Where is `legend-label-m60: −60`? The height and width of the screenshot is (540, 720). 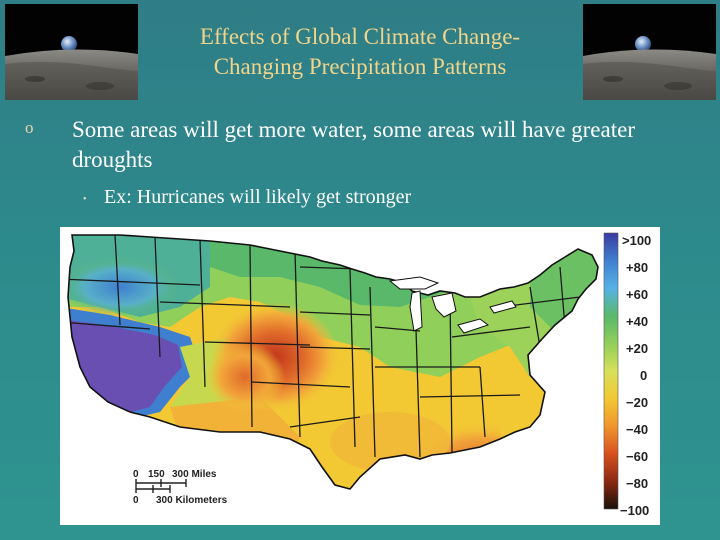 legend-label-m60: −60 is located at coordinates (637, 456).